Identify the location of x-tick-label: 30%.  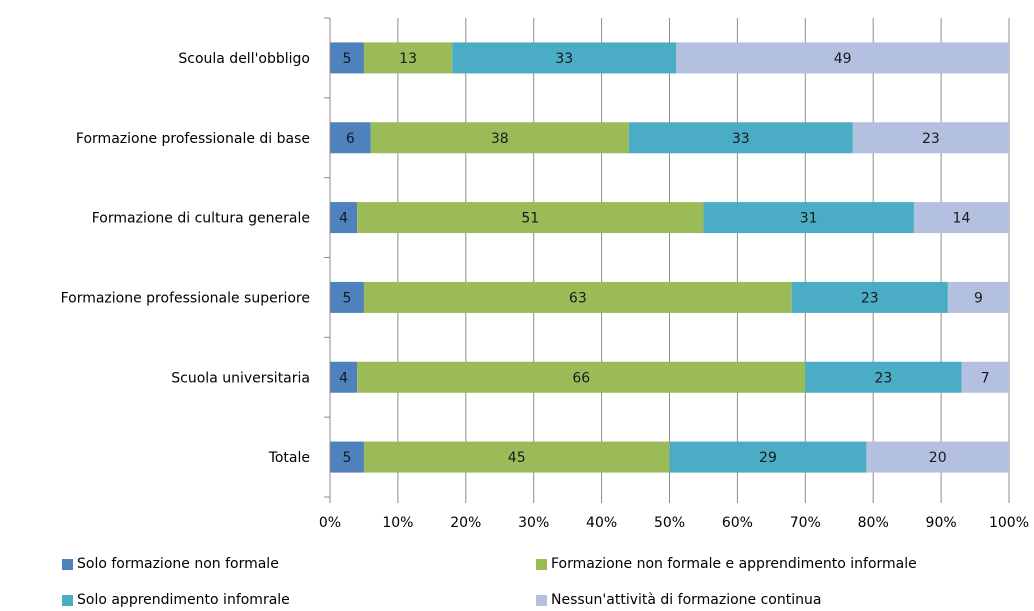
(533, 523).